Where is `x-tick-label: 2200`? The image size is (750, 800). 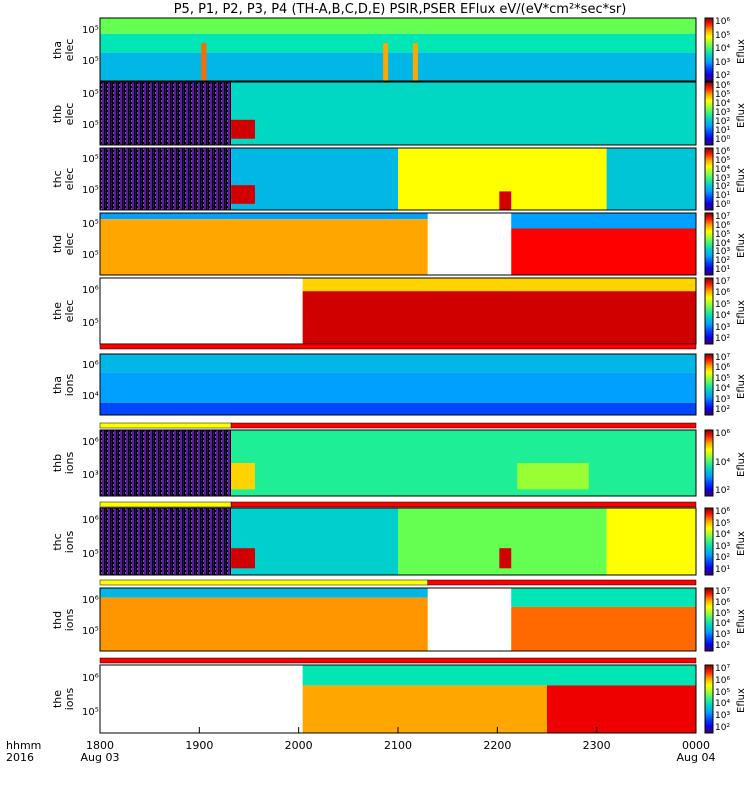
x-tick-label: 2200 is located at coordinates (497, 745).